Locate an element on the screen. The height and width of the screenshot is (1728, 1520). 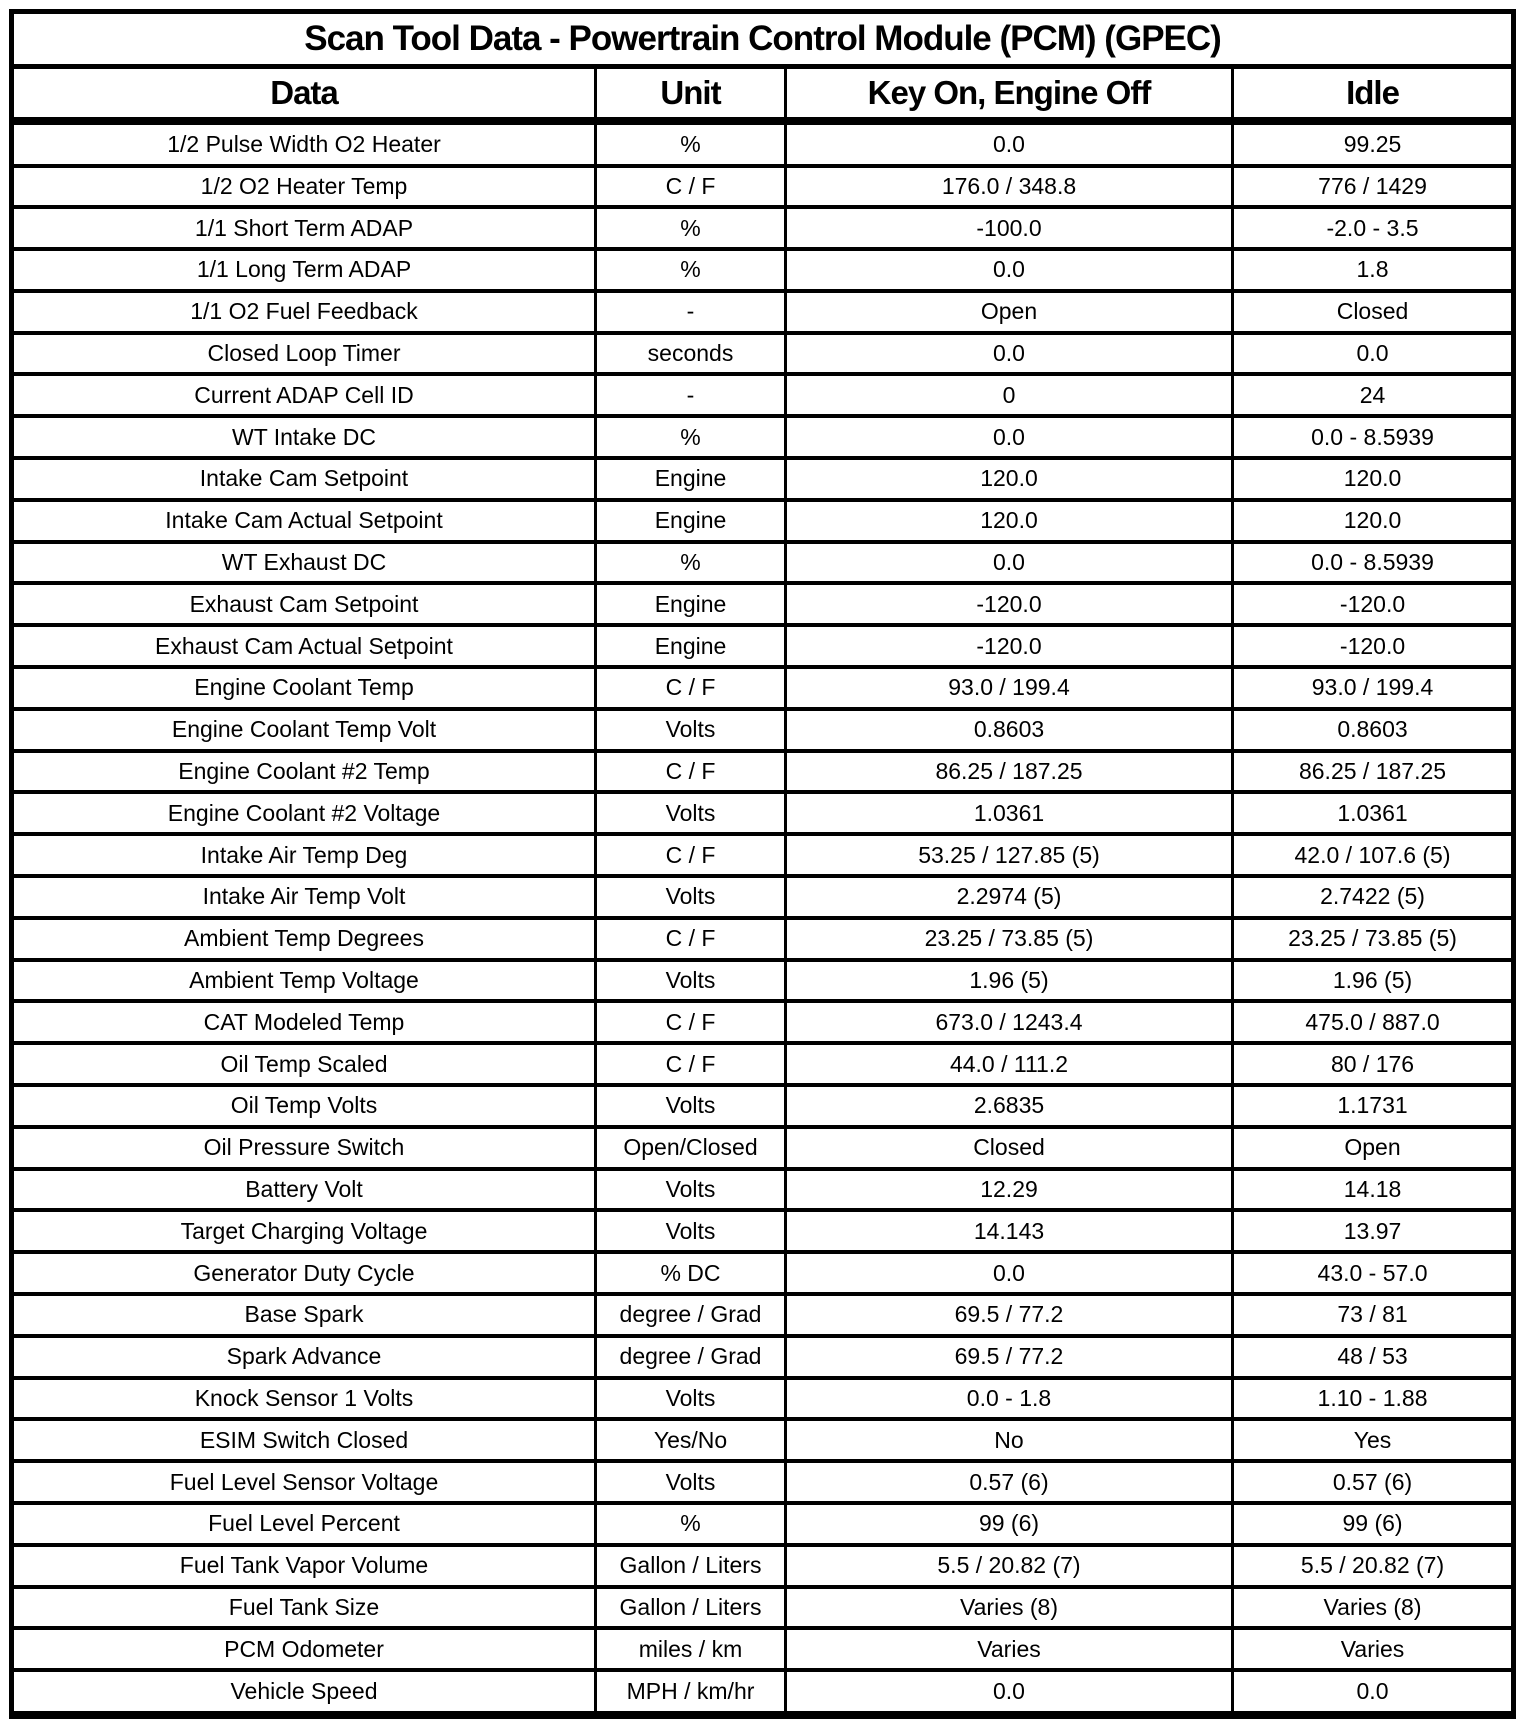
cell-idle-value: Open is located at coordinates (1373, 1147).